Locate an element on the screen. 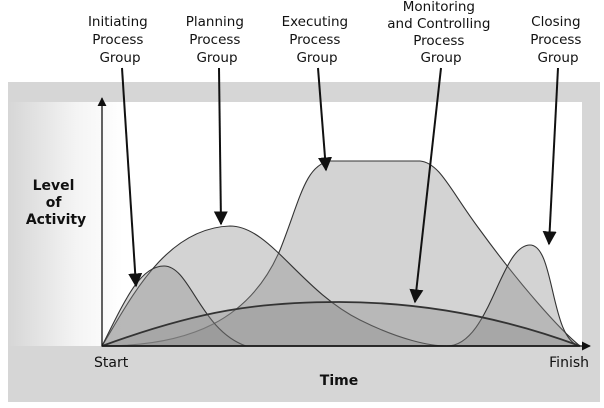 This screenshot has height=408, width=604. x-start-label: Start is located at coordinates (111, 363).